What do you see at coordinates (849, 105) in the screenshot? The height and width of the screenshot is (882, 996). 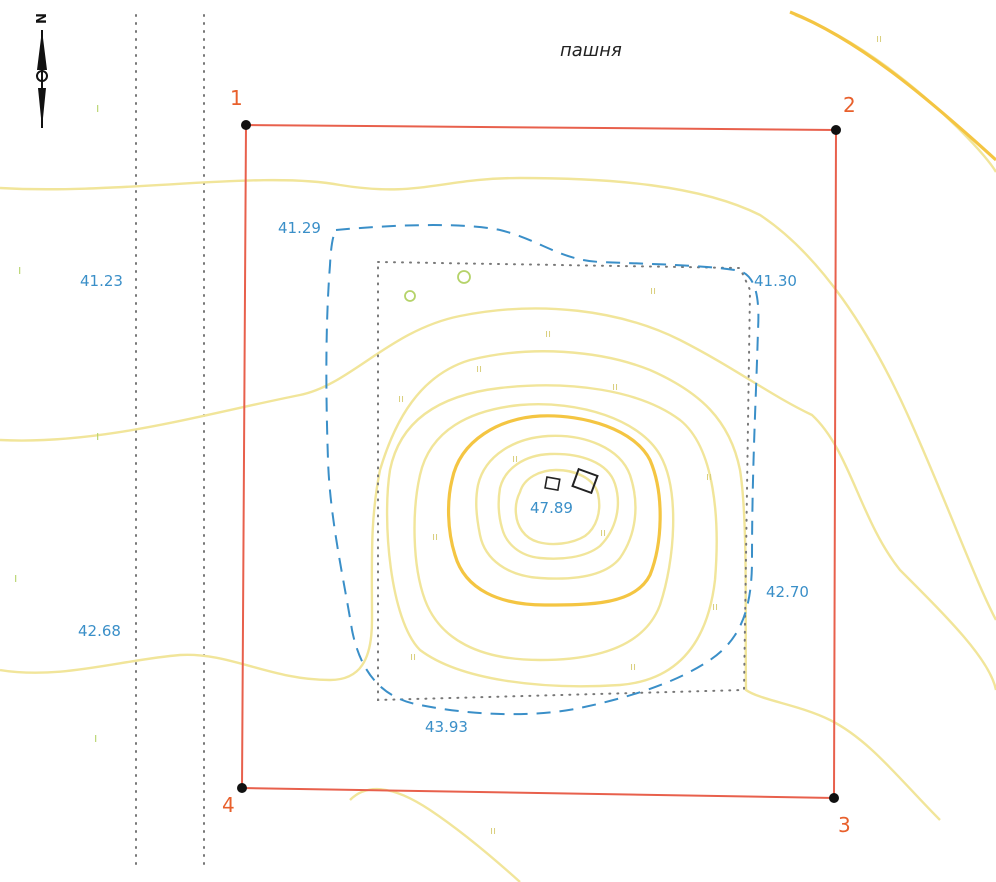 I see `corner-label-2: 2` at bounding box center [849, 105].